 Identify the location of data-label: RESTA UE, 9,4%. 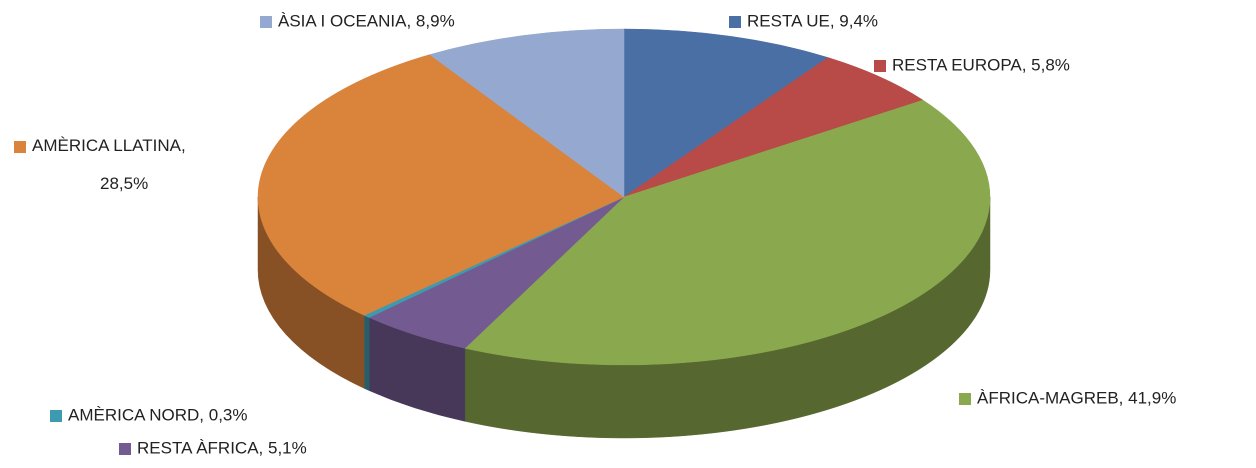
(812, 20).